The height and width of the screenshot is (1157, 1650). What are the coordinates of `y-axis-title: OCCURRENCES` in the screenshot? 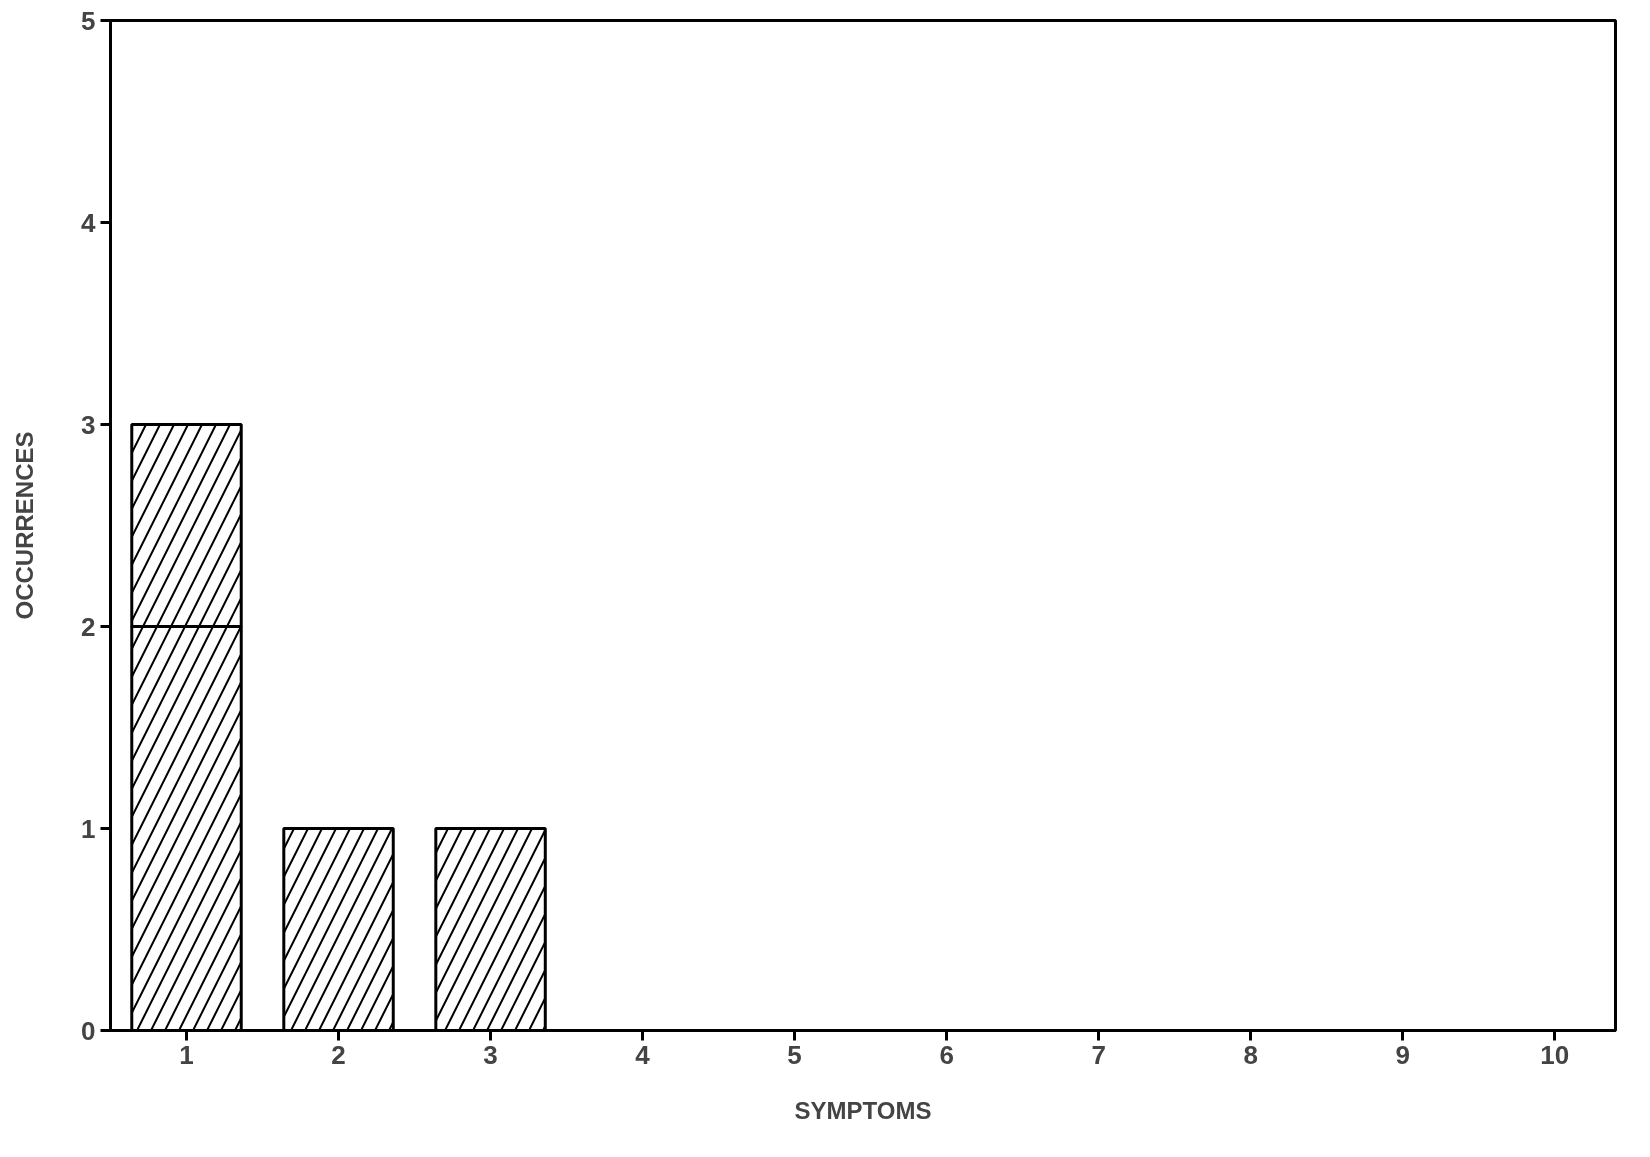 It's located at (25, 525).